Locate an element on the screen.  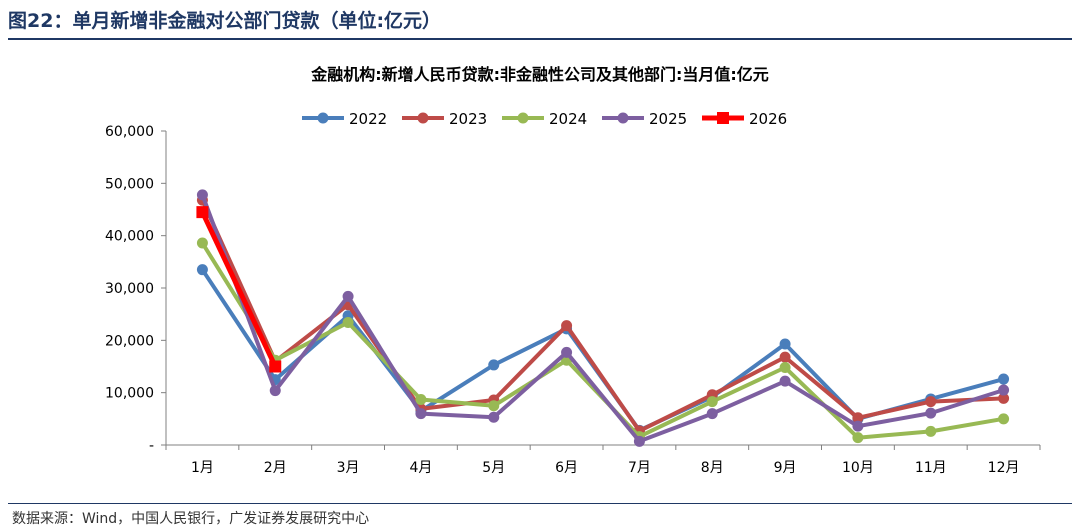
series-line-2026 is located at coordinates (239, 289).